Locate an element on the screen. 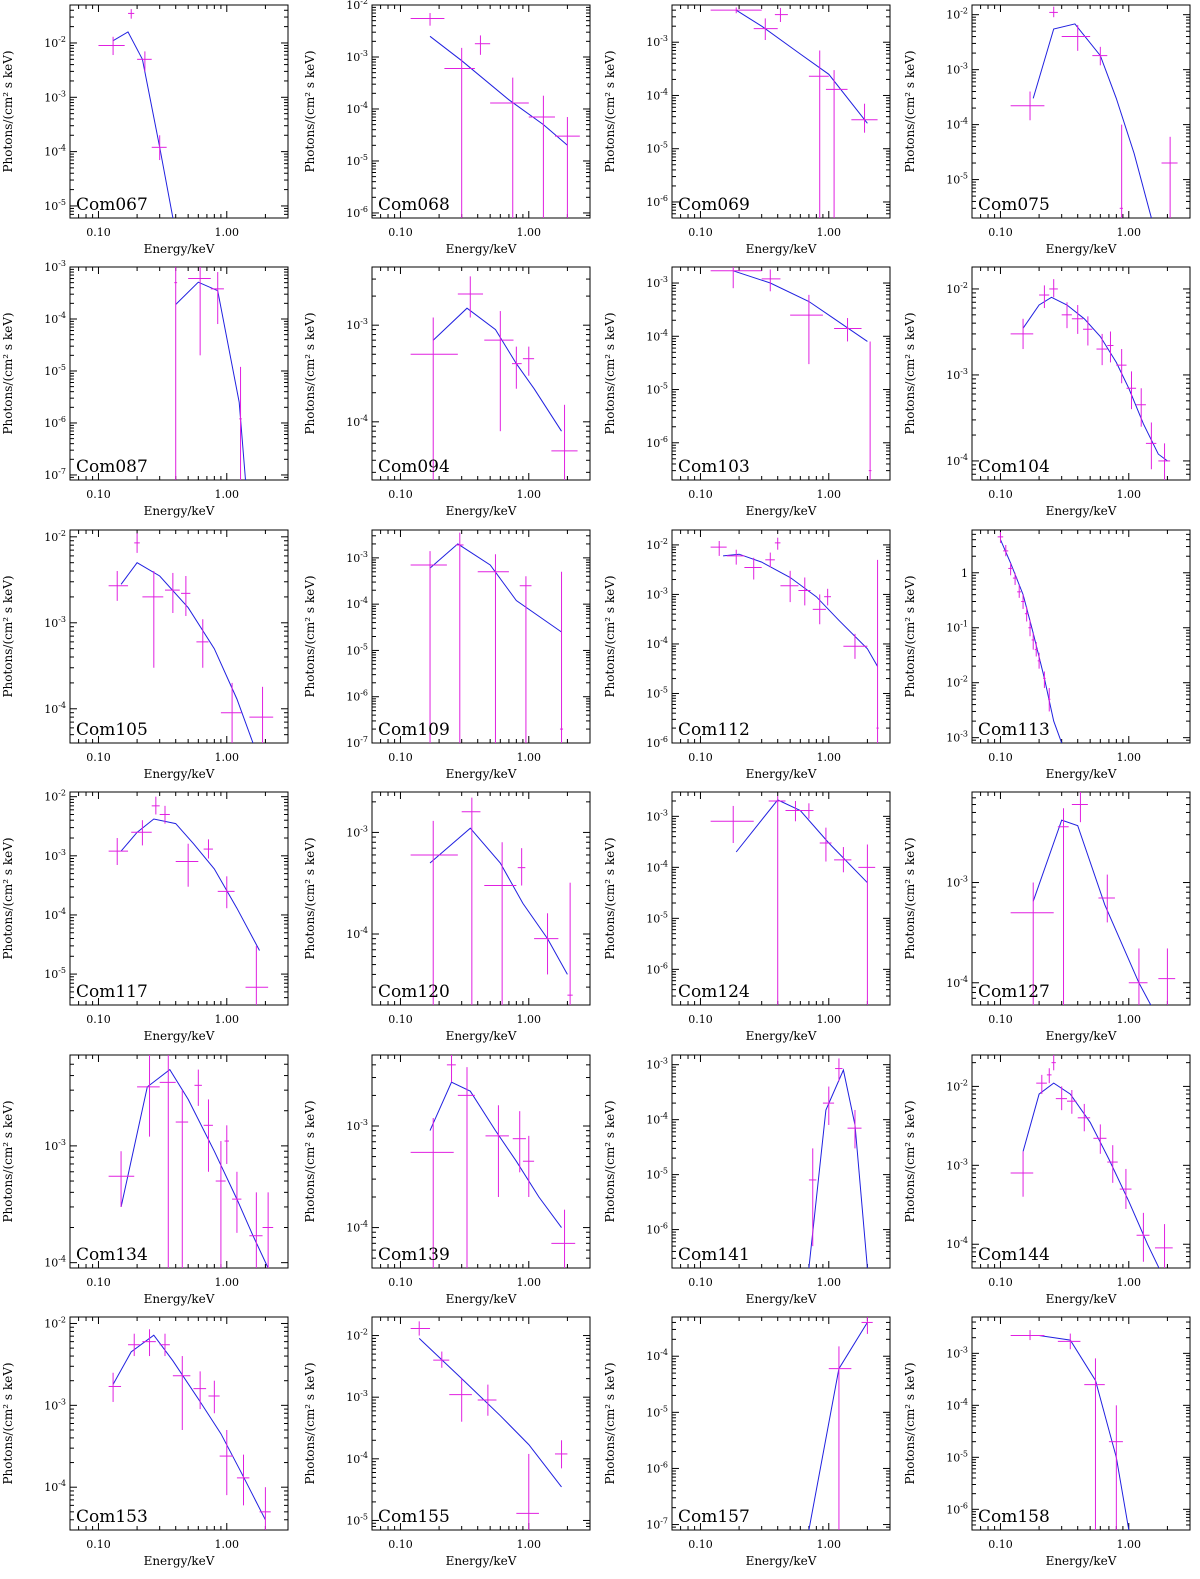  panel-label: Com087 is located at coordinates (112, 467).